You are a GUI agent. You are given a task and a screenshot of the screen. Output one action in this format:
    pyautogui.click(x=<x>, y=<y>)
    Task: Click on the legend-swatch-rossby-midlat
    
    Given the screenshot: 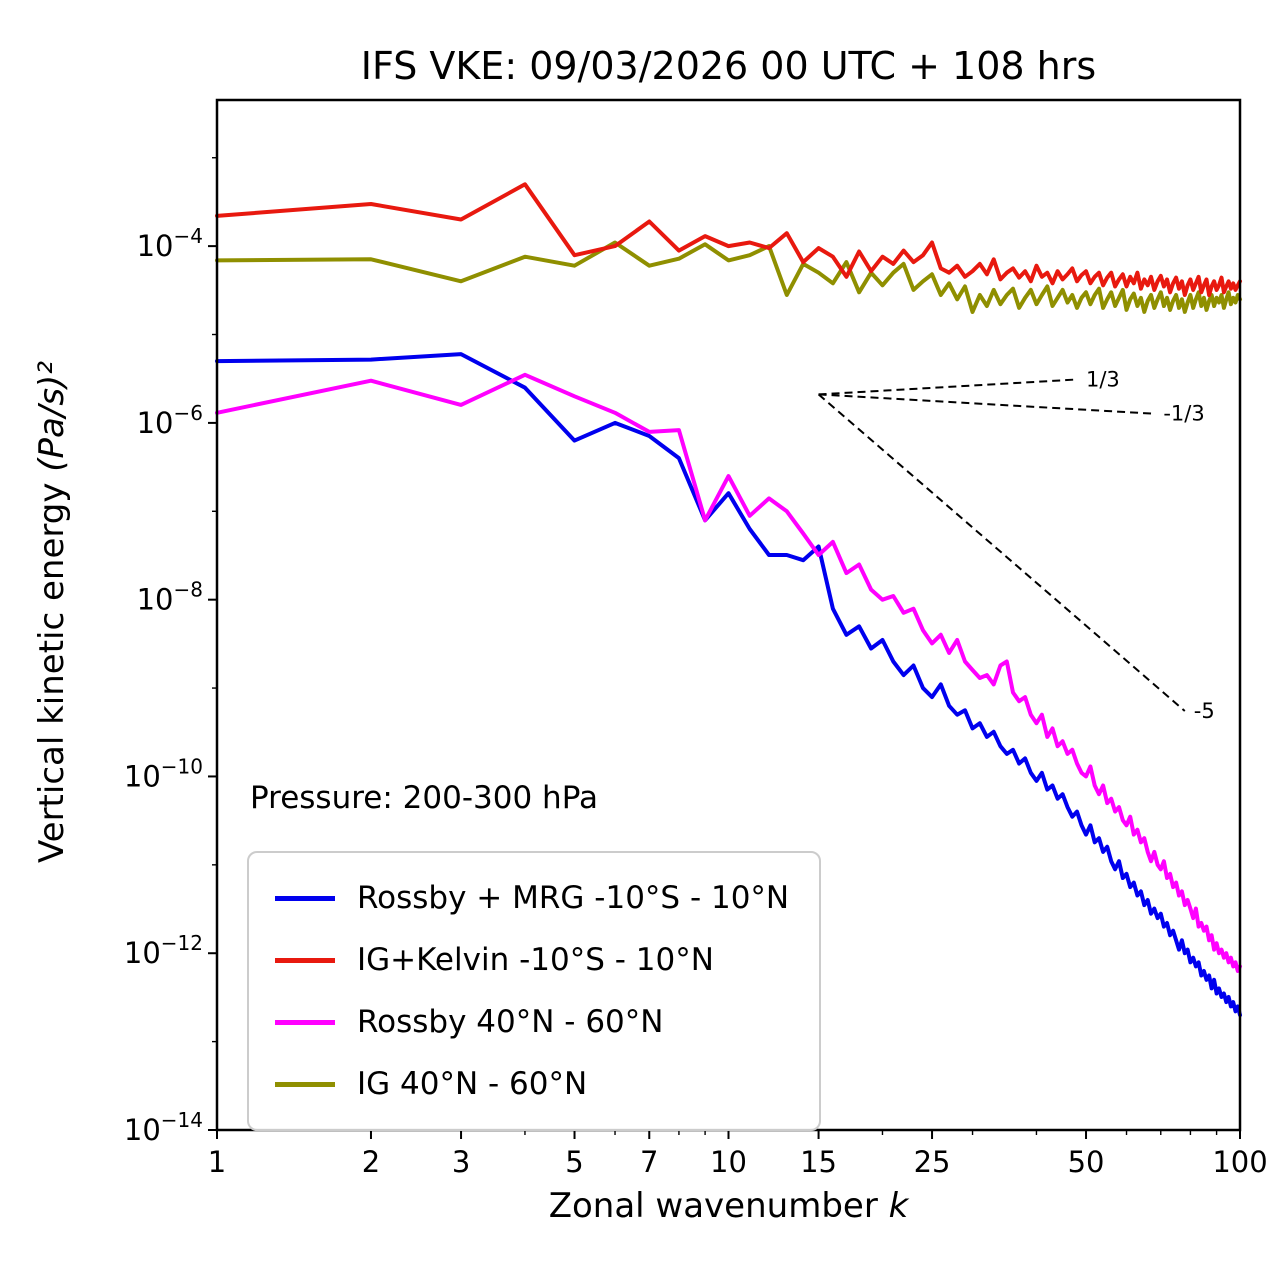 What is the action you would take?
    pyautogui.click(x=305, y=1022)
    